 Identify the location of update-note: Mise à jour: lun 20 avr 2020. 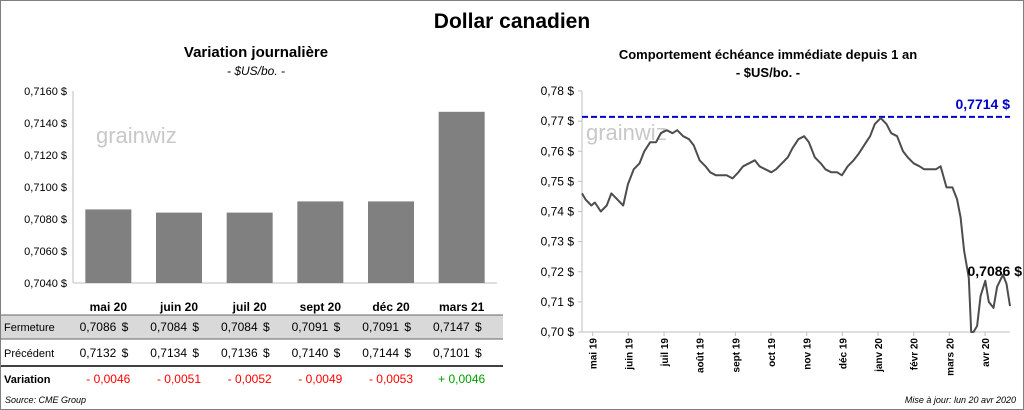
(960, 400).